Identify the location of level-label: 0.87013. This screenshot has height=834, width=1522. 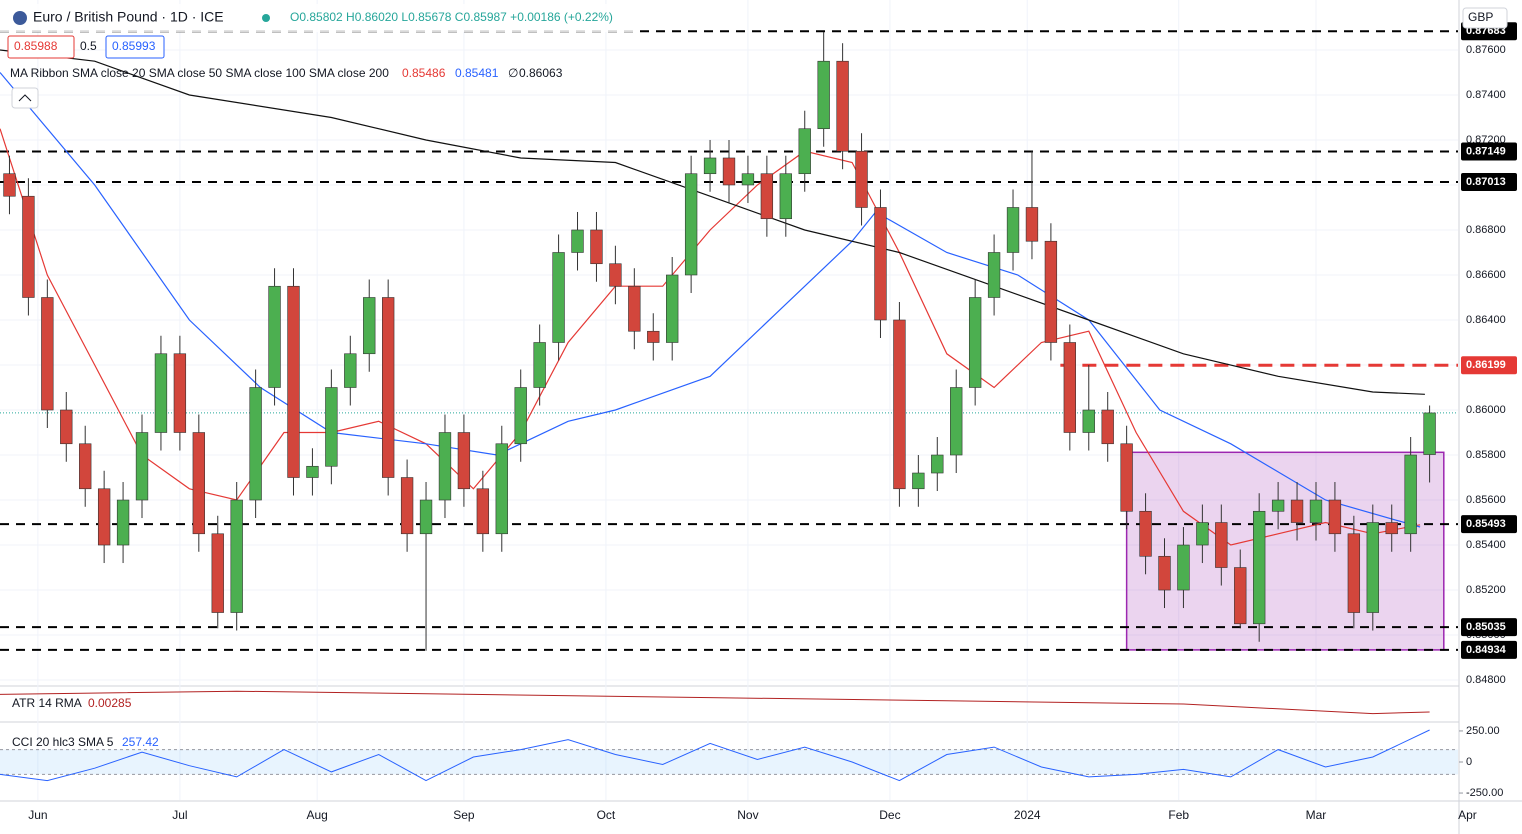
(1486, 182).